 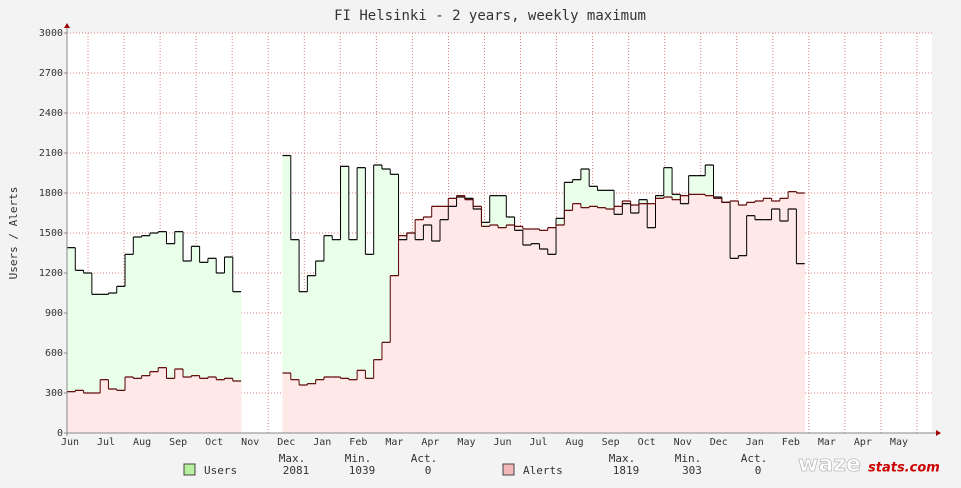 What do you see at coordinates (539, 442) in the screenshot?
I see `x-tick-label: Jul` at bounding box center [539, 442].